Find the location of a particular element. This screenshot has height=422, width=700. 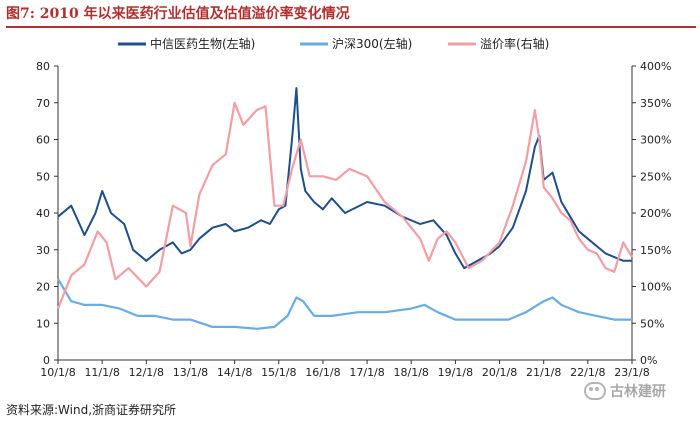

wechat-icon is located at coordinates (595, 391).